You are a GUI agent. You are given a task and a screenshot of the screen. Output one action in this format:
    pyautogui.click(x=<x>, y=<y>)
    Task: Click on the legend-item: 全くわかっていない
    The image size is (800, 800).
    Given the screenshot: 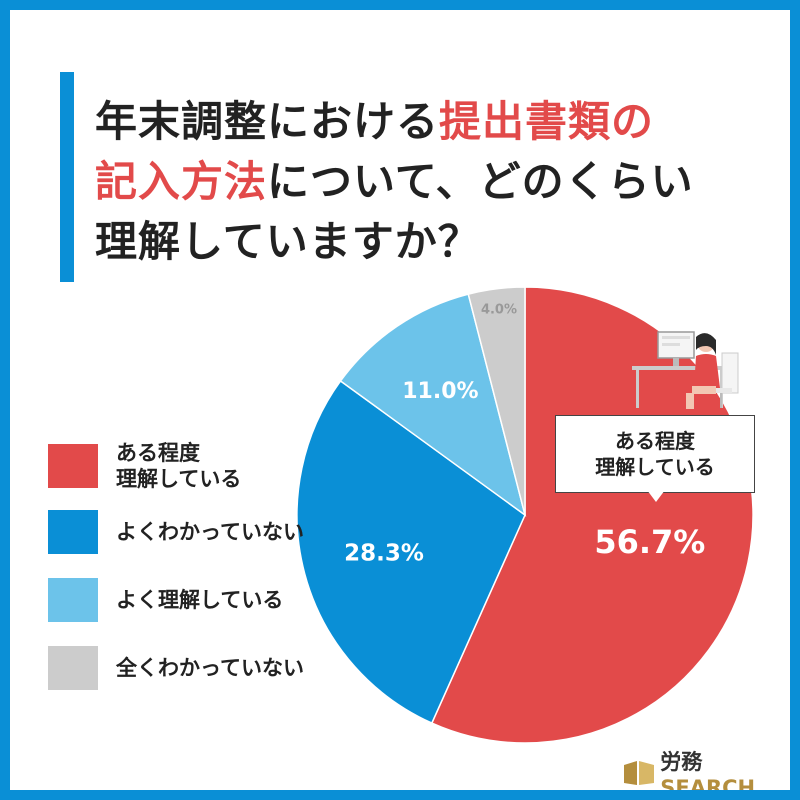 What is the action you would take?
    pyautogui.click(x=182, y=668)
    